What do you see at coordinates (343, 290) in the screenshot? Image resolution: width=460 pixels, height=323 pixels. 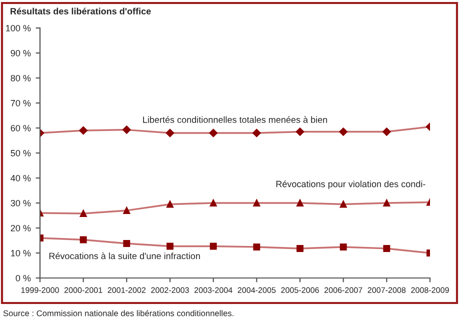 I see `x-tick-label: 2006-2007` at bounding box center [343, 290].